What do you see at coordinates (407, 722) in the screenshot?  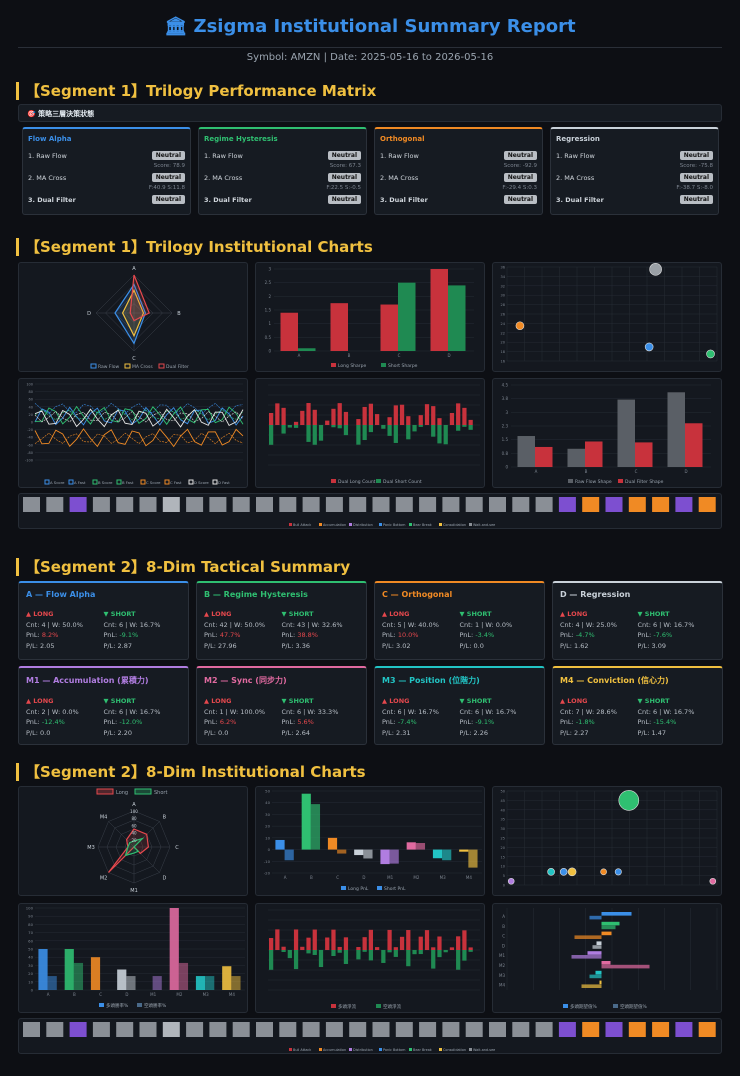 I see `long-pnl-value: -7.4%` at bounding box center [407, 722].